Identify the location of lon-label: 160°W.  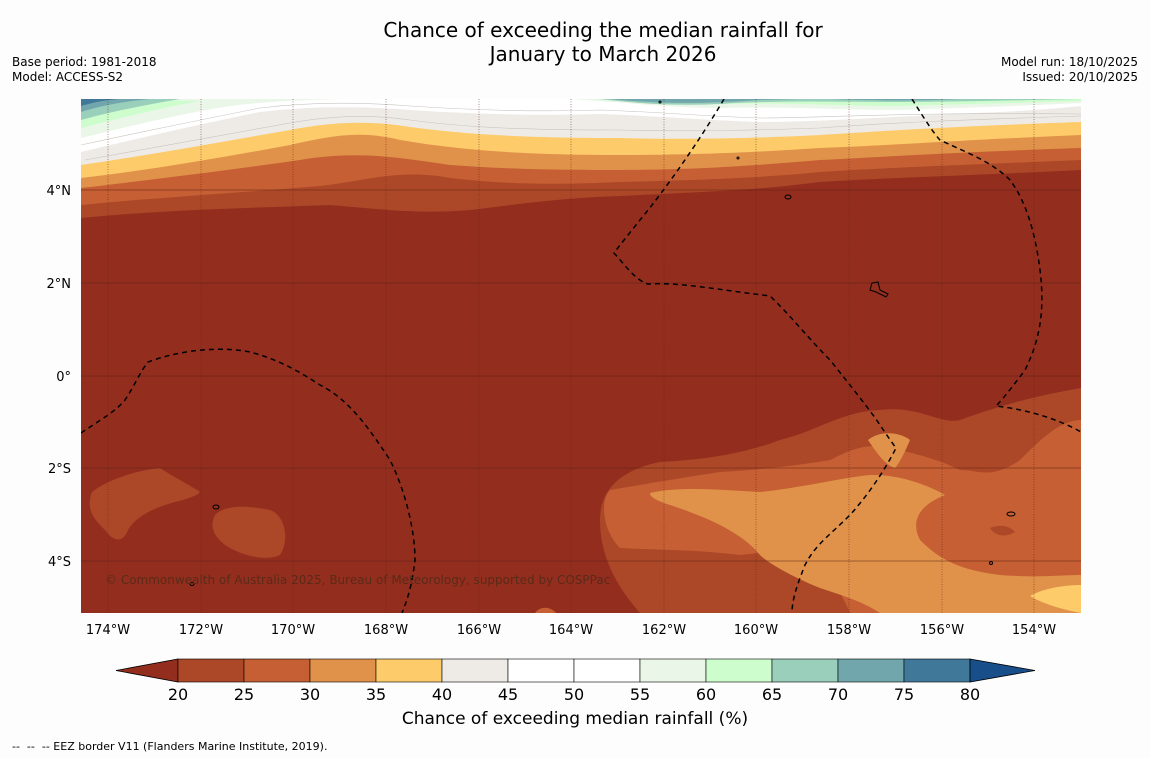
(756, 630).